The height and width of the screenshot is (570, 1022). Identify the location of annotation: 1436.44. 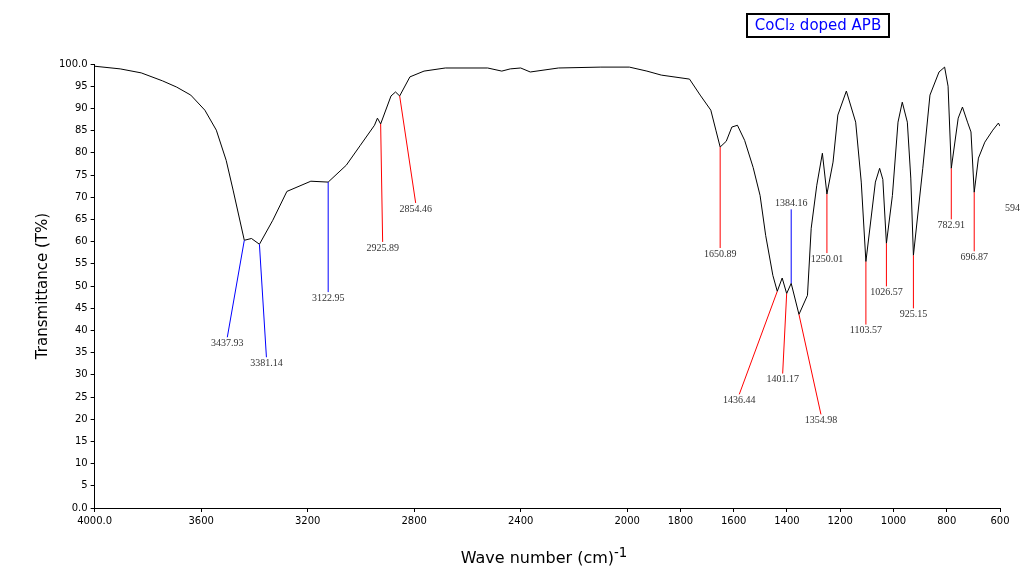
(739, 399).